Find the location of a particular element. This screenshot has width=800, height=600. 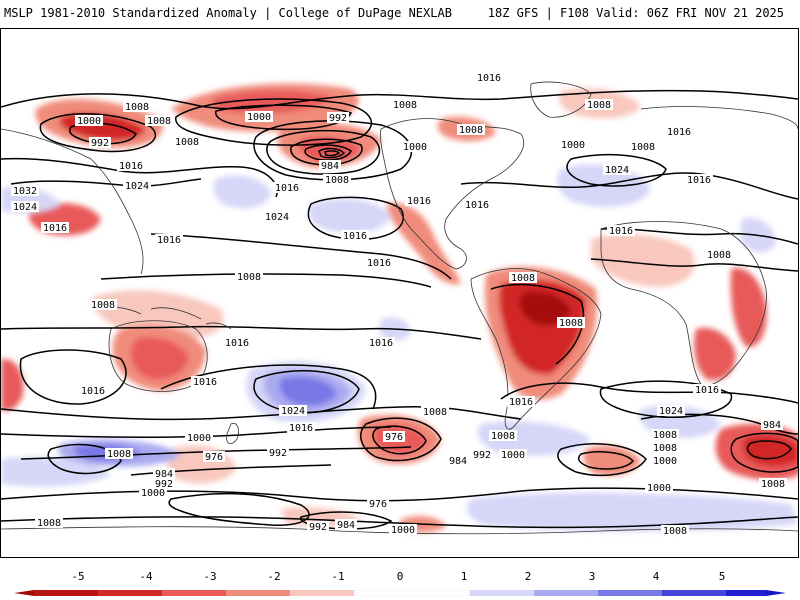

colorbar-seg-neg5 is located at coordinates (66, 593).